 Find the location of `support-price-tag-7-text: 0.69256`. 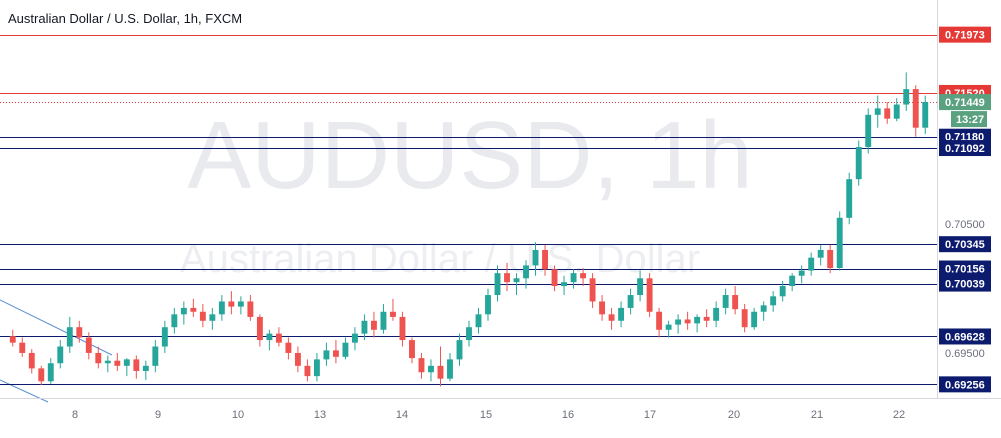

support-price-tag-7-text: 0.69256 is located at coordinates (965, 385).